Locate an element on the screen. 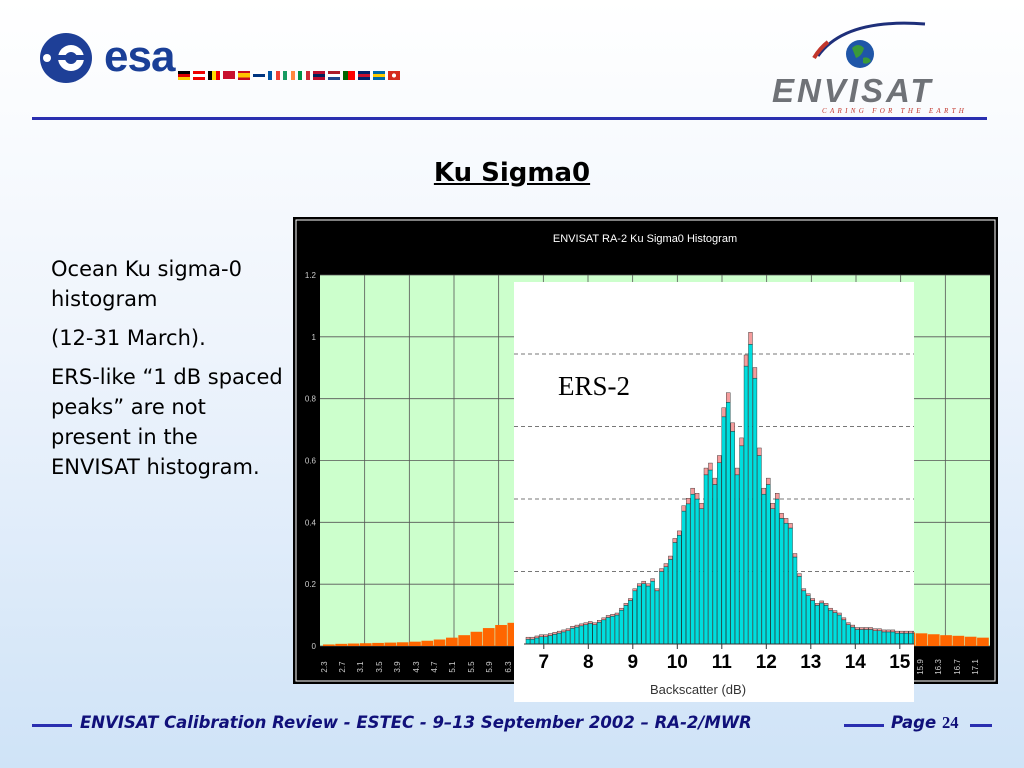 The width and height of the screenshot is (1024, 768). x-tick-label: 15.9 is located at coordinates (920, 667).